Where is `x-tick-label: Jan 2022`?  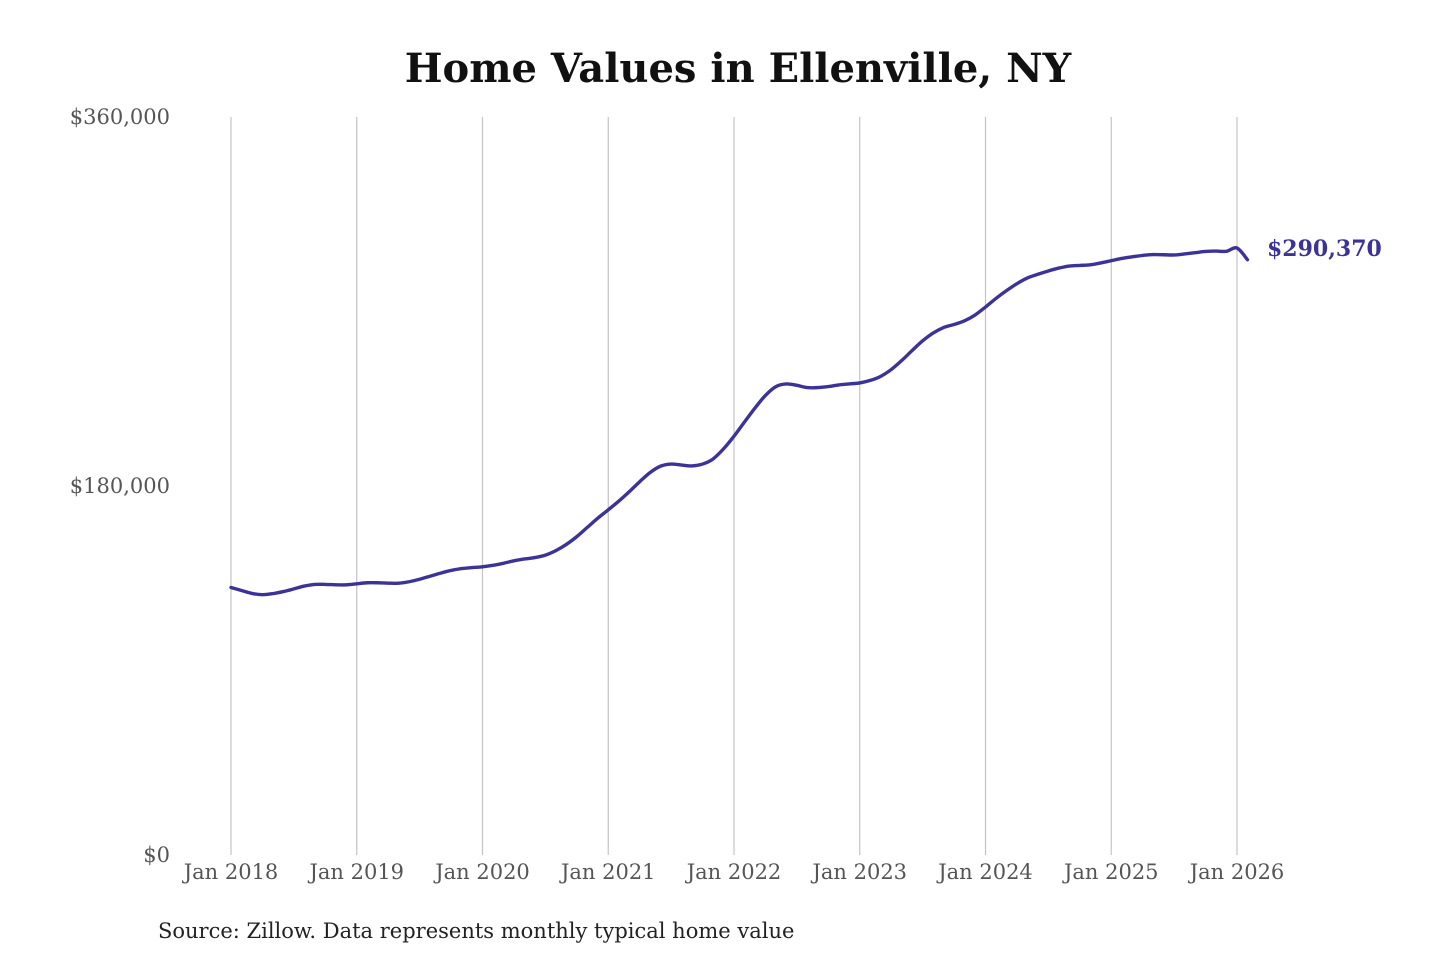
x-tick-label: Jan 2022 is located at coordinates (733, 872).